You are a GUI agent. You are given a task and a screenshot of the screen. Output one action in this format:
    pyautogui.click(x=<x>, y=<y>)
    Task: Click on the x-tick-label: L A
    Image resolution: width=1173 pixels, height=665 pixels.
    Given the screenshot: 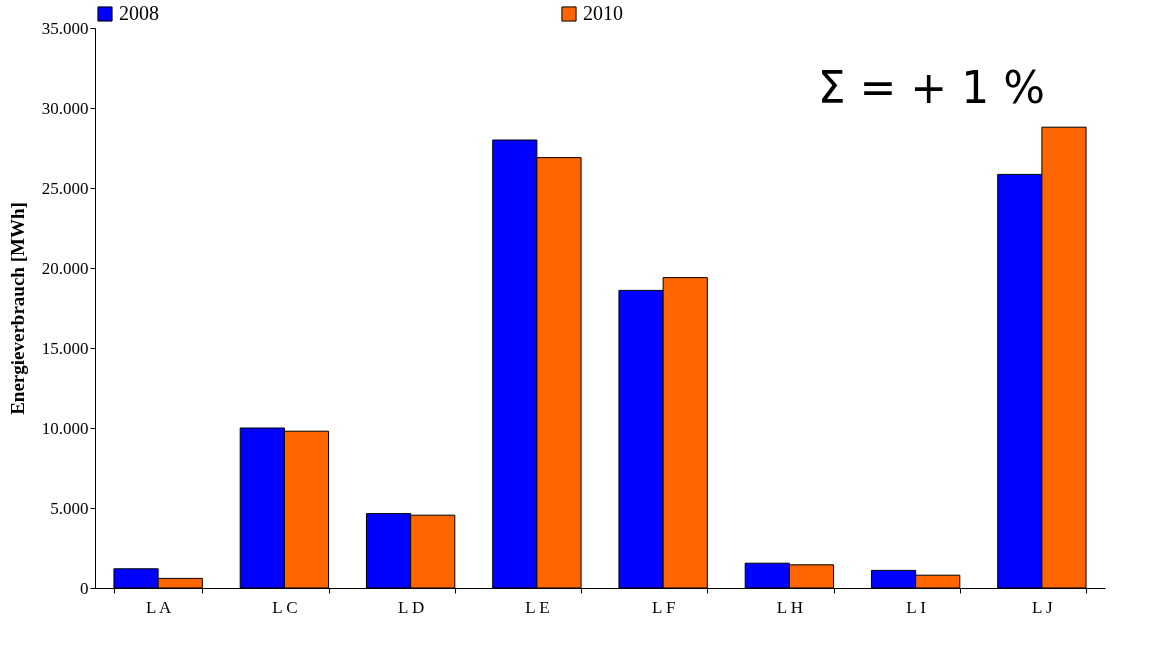 What is the action you would take?
    pyautogui.click(x=159, y=607)
    